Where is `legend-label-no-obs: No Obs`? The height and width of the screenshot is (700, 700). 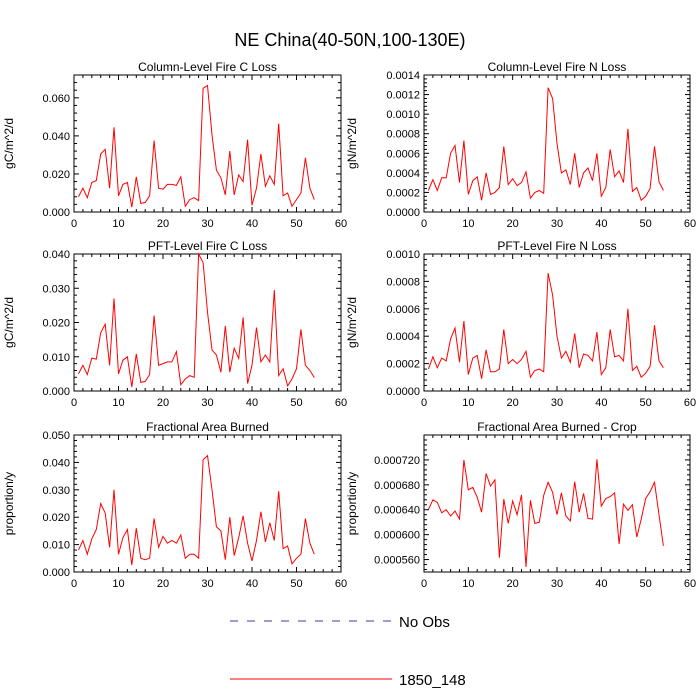
legend-label-no-obs: No Obs is located at coordinates (424, 622).